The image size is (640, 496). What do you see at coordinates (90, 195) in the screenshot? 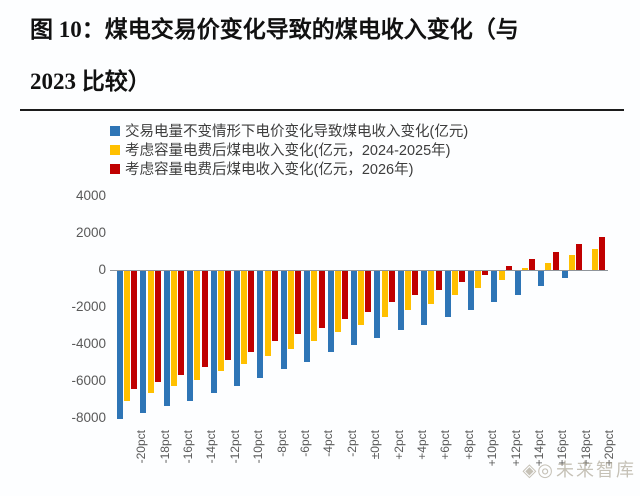
I see `y-axis-tick-label: 4000` at bounding box center [90, 195].